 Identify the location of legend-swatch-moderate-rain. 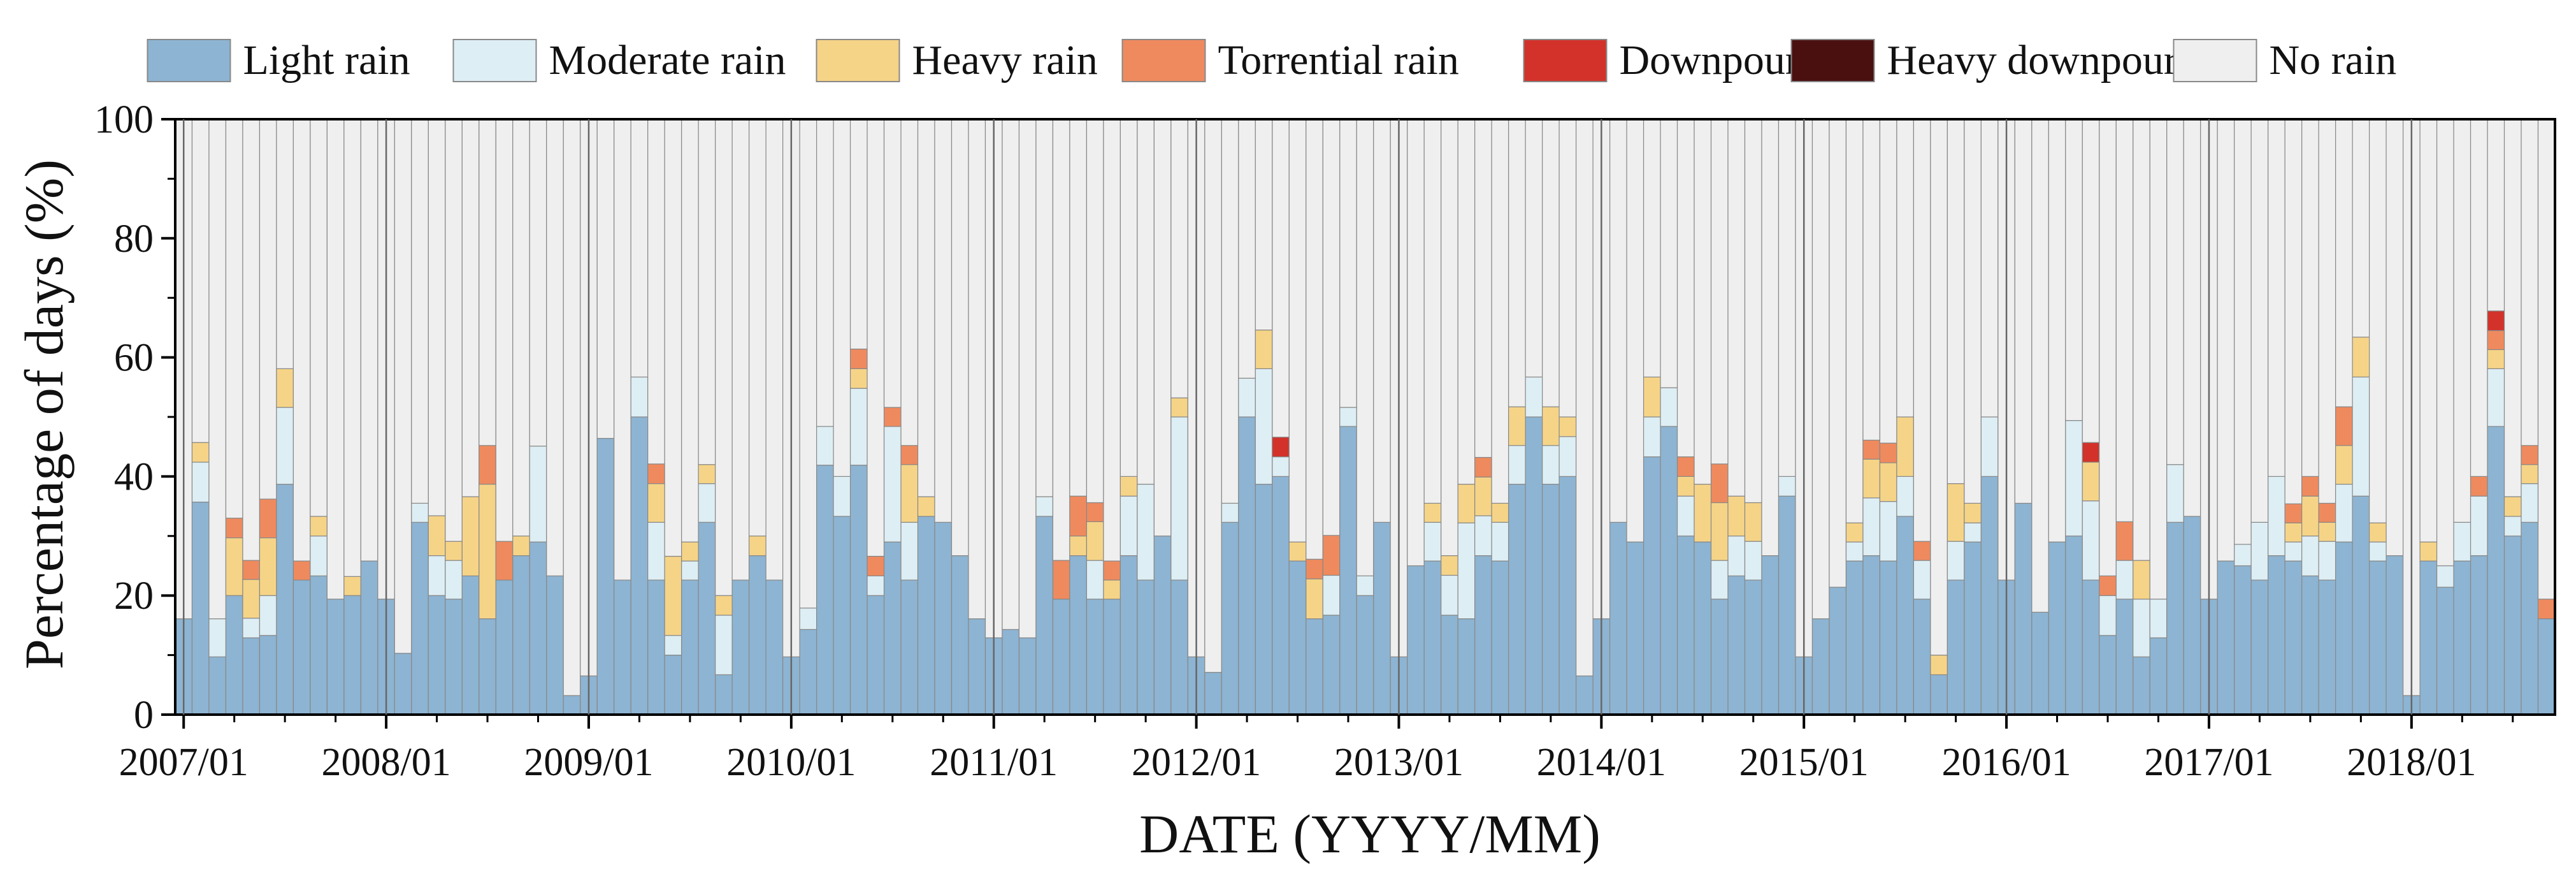
(495, 60).